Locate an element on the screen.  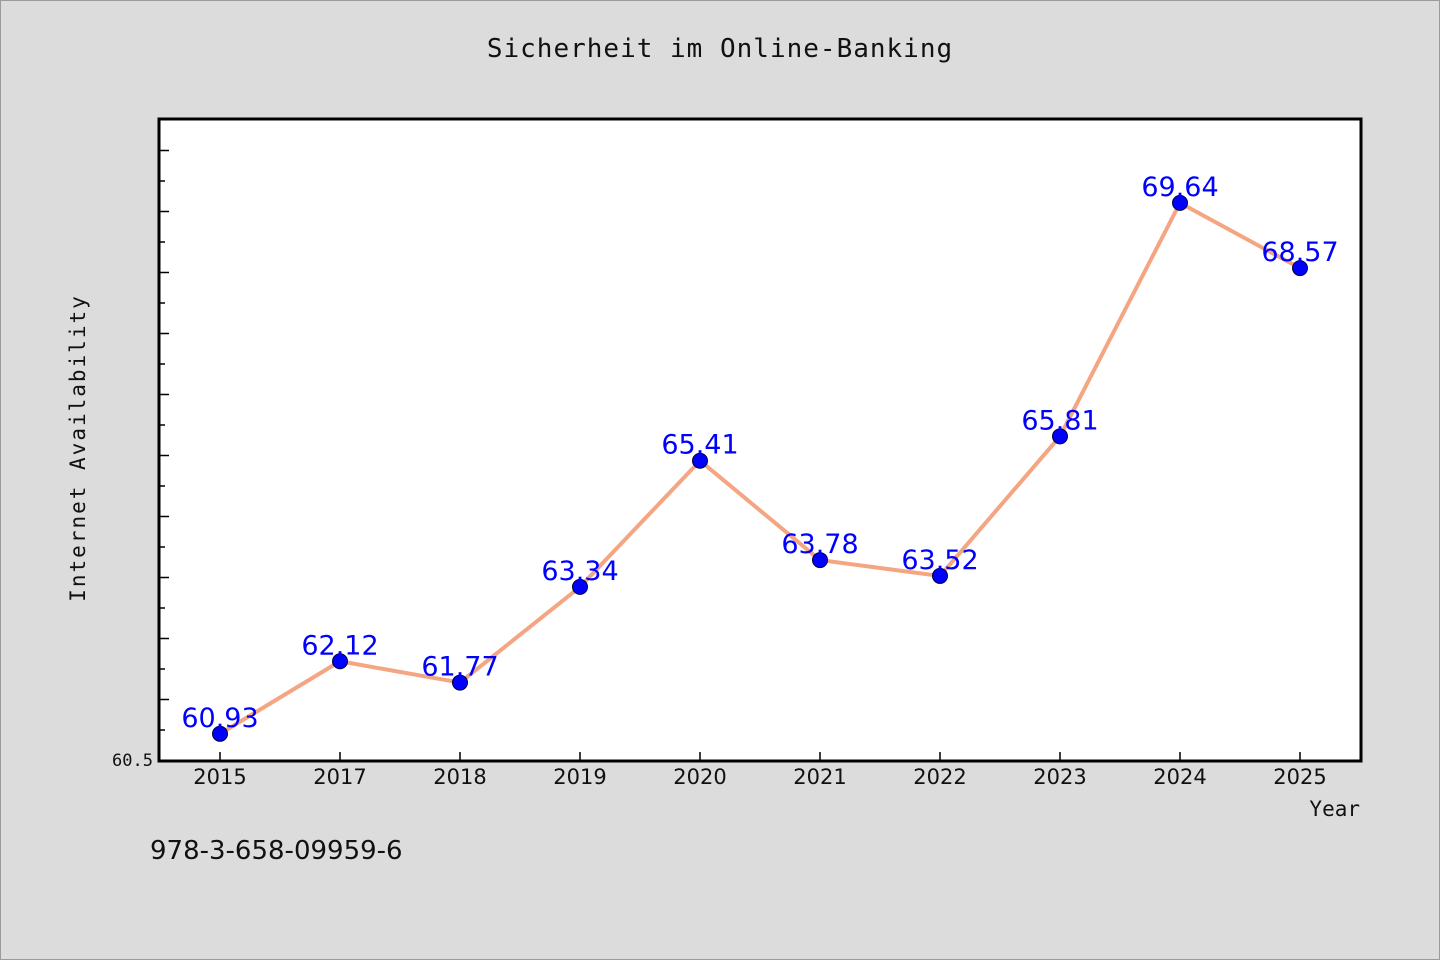
y-tick-label: 60.5 is located at coordinates (132, 761).